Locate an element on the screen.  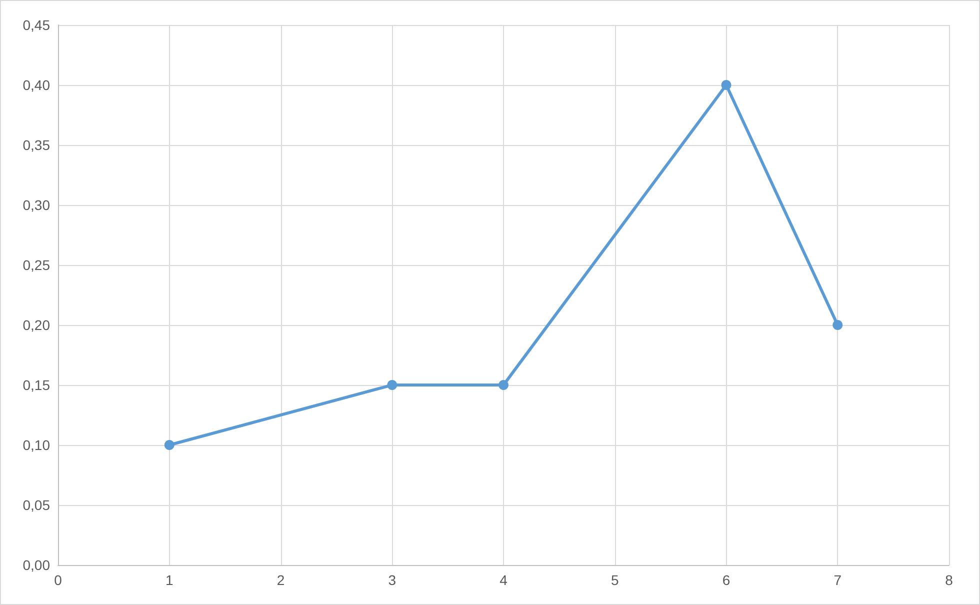
y-tick-label: 0,20 is located at coordinates (36, 325).